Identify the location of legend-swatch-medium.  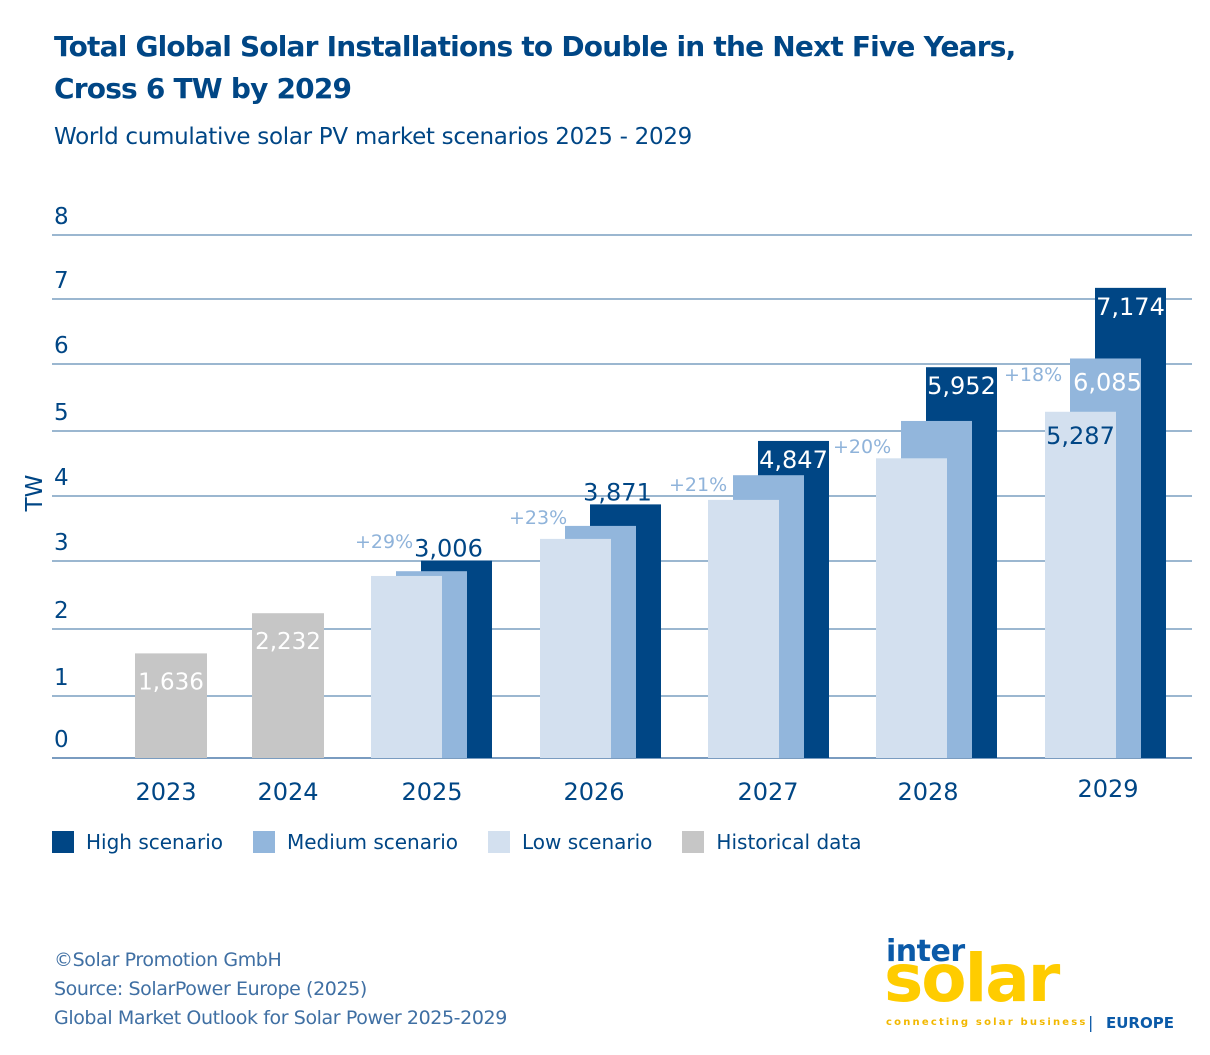
(264, 842).